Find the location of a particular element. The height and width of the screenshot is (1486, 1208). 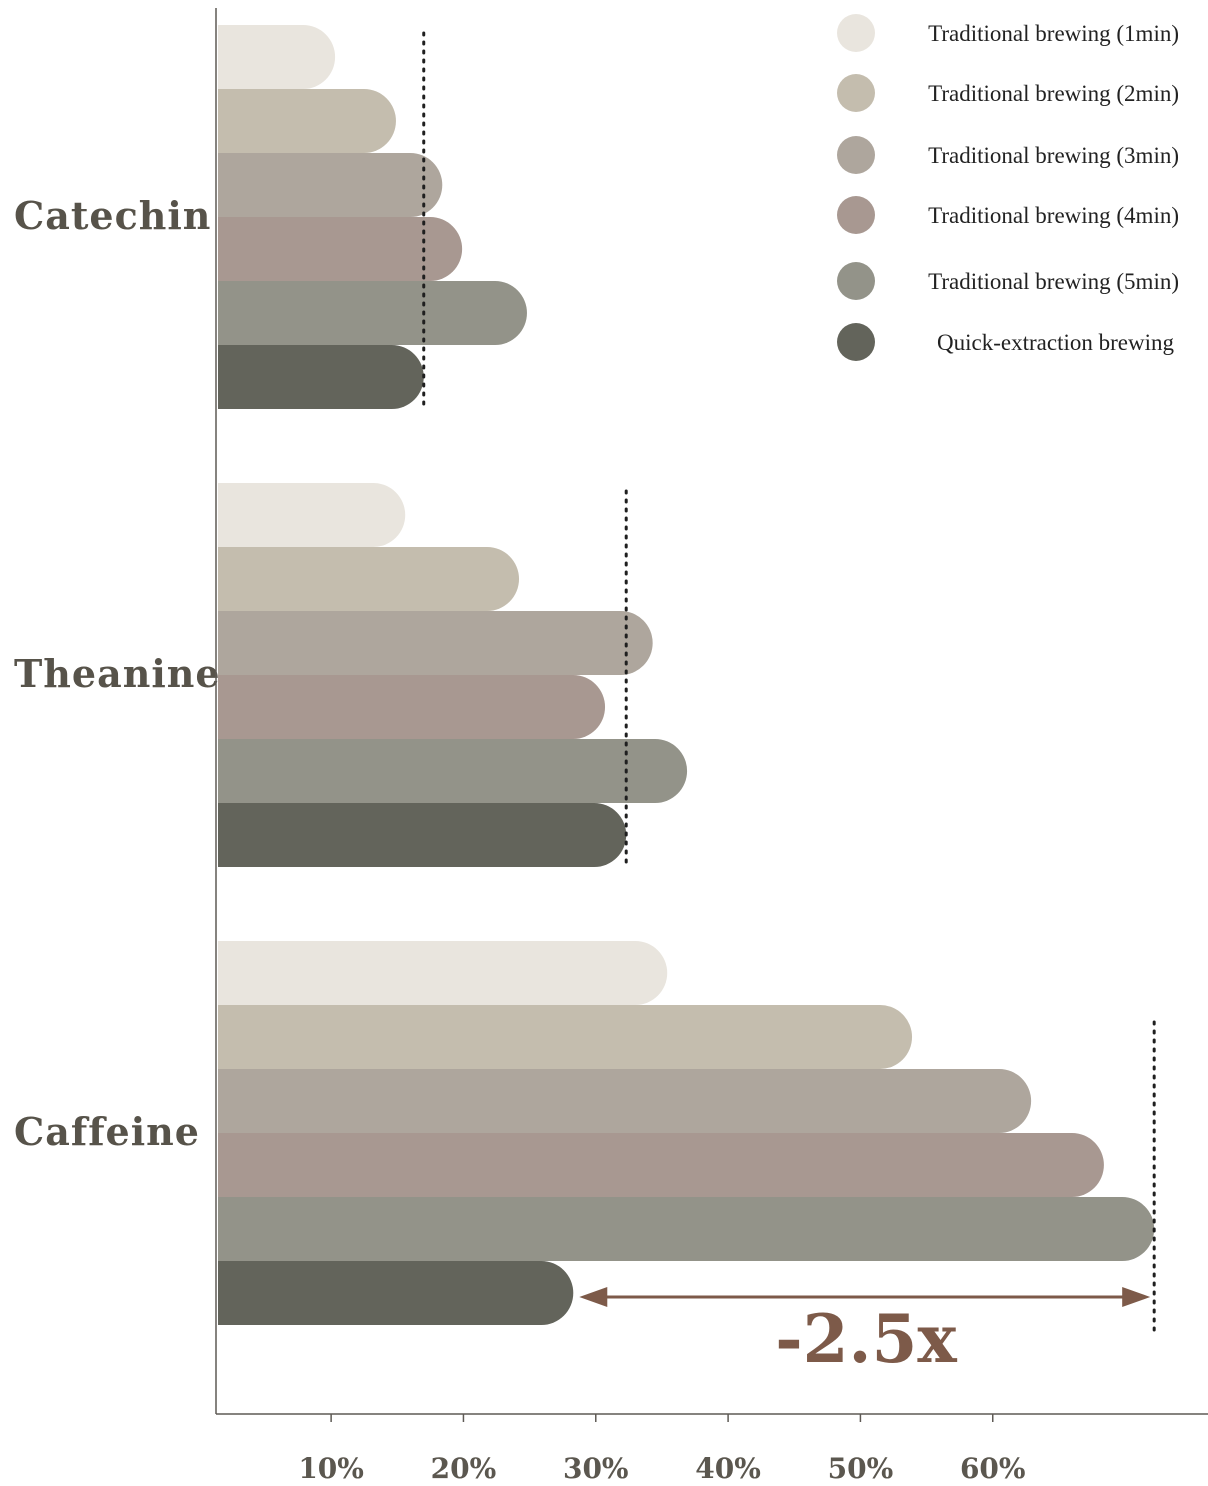

annotation-group: -2.5x is located at coordinates (865, 1332).